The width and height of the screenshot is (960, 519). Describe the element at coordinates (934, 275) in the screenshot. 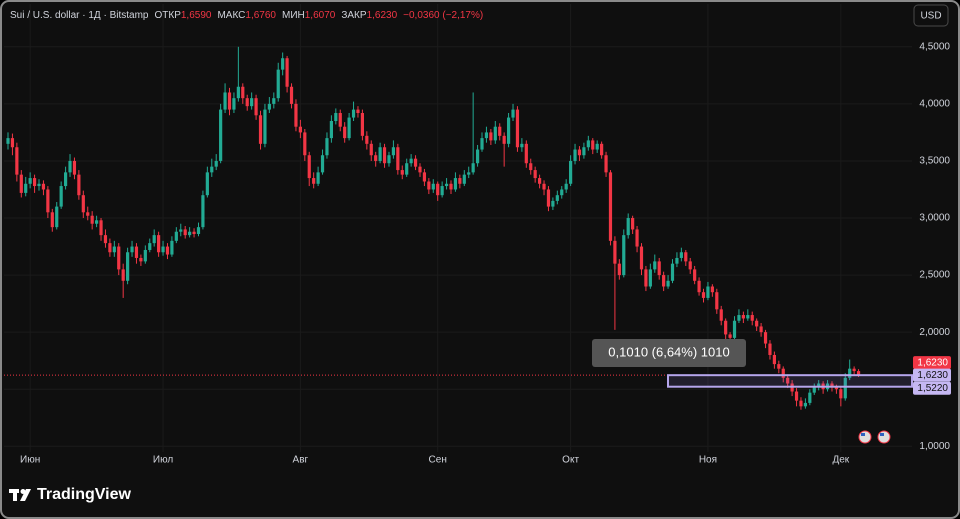

I see `y-tick-label: 2,5000` at that location.